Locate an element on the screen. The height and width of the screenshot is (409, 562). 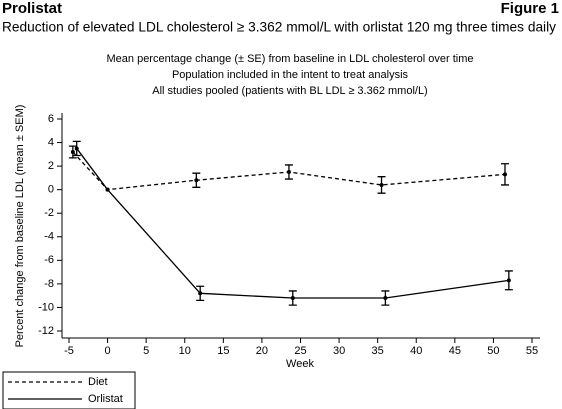
x-tick-label: 0 is located at coordinates (108, 351).